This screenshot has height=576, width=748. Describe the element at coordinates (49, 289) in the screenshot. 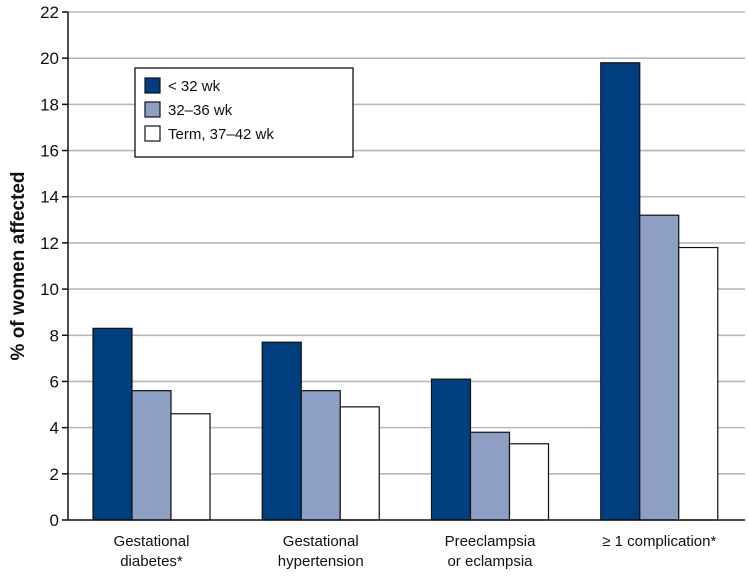

I see `y-tick-label: 10` at that location.